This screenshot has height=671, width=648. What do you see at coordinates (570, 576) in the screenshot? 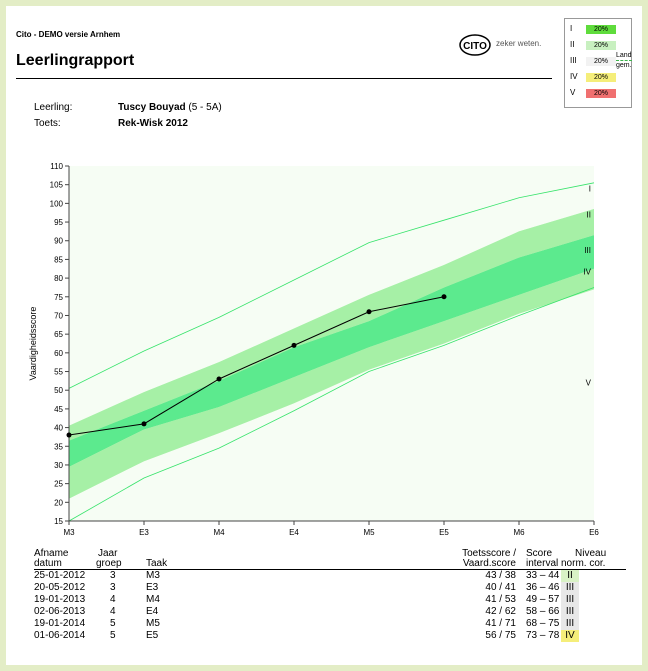
I see `row-level-badge: II` at bounding box center [570, 576].